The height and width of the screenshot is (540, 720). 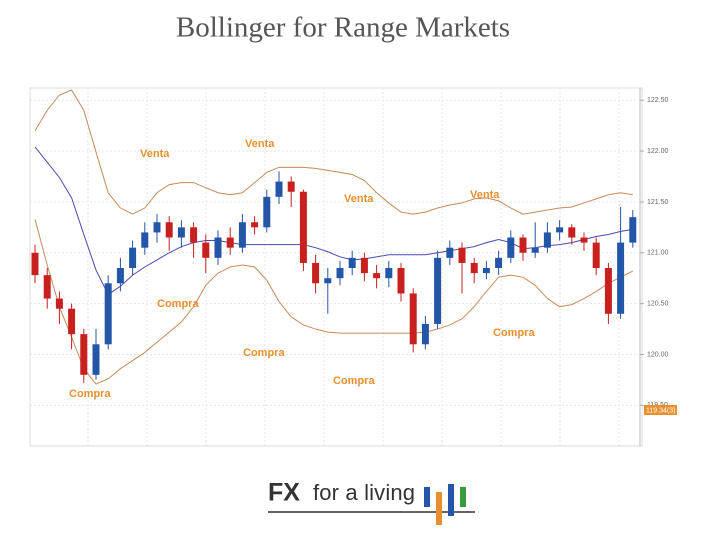 I want to click on price-tag-box, so click(x=660, y=410).